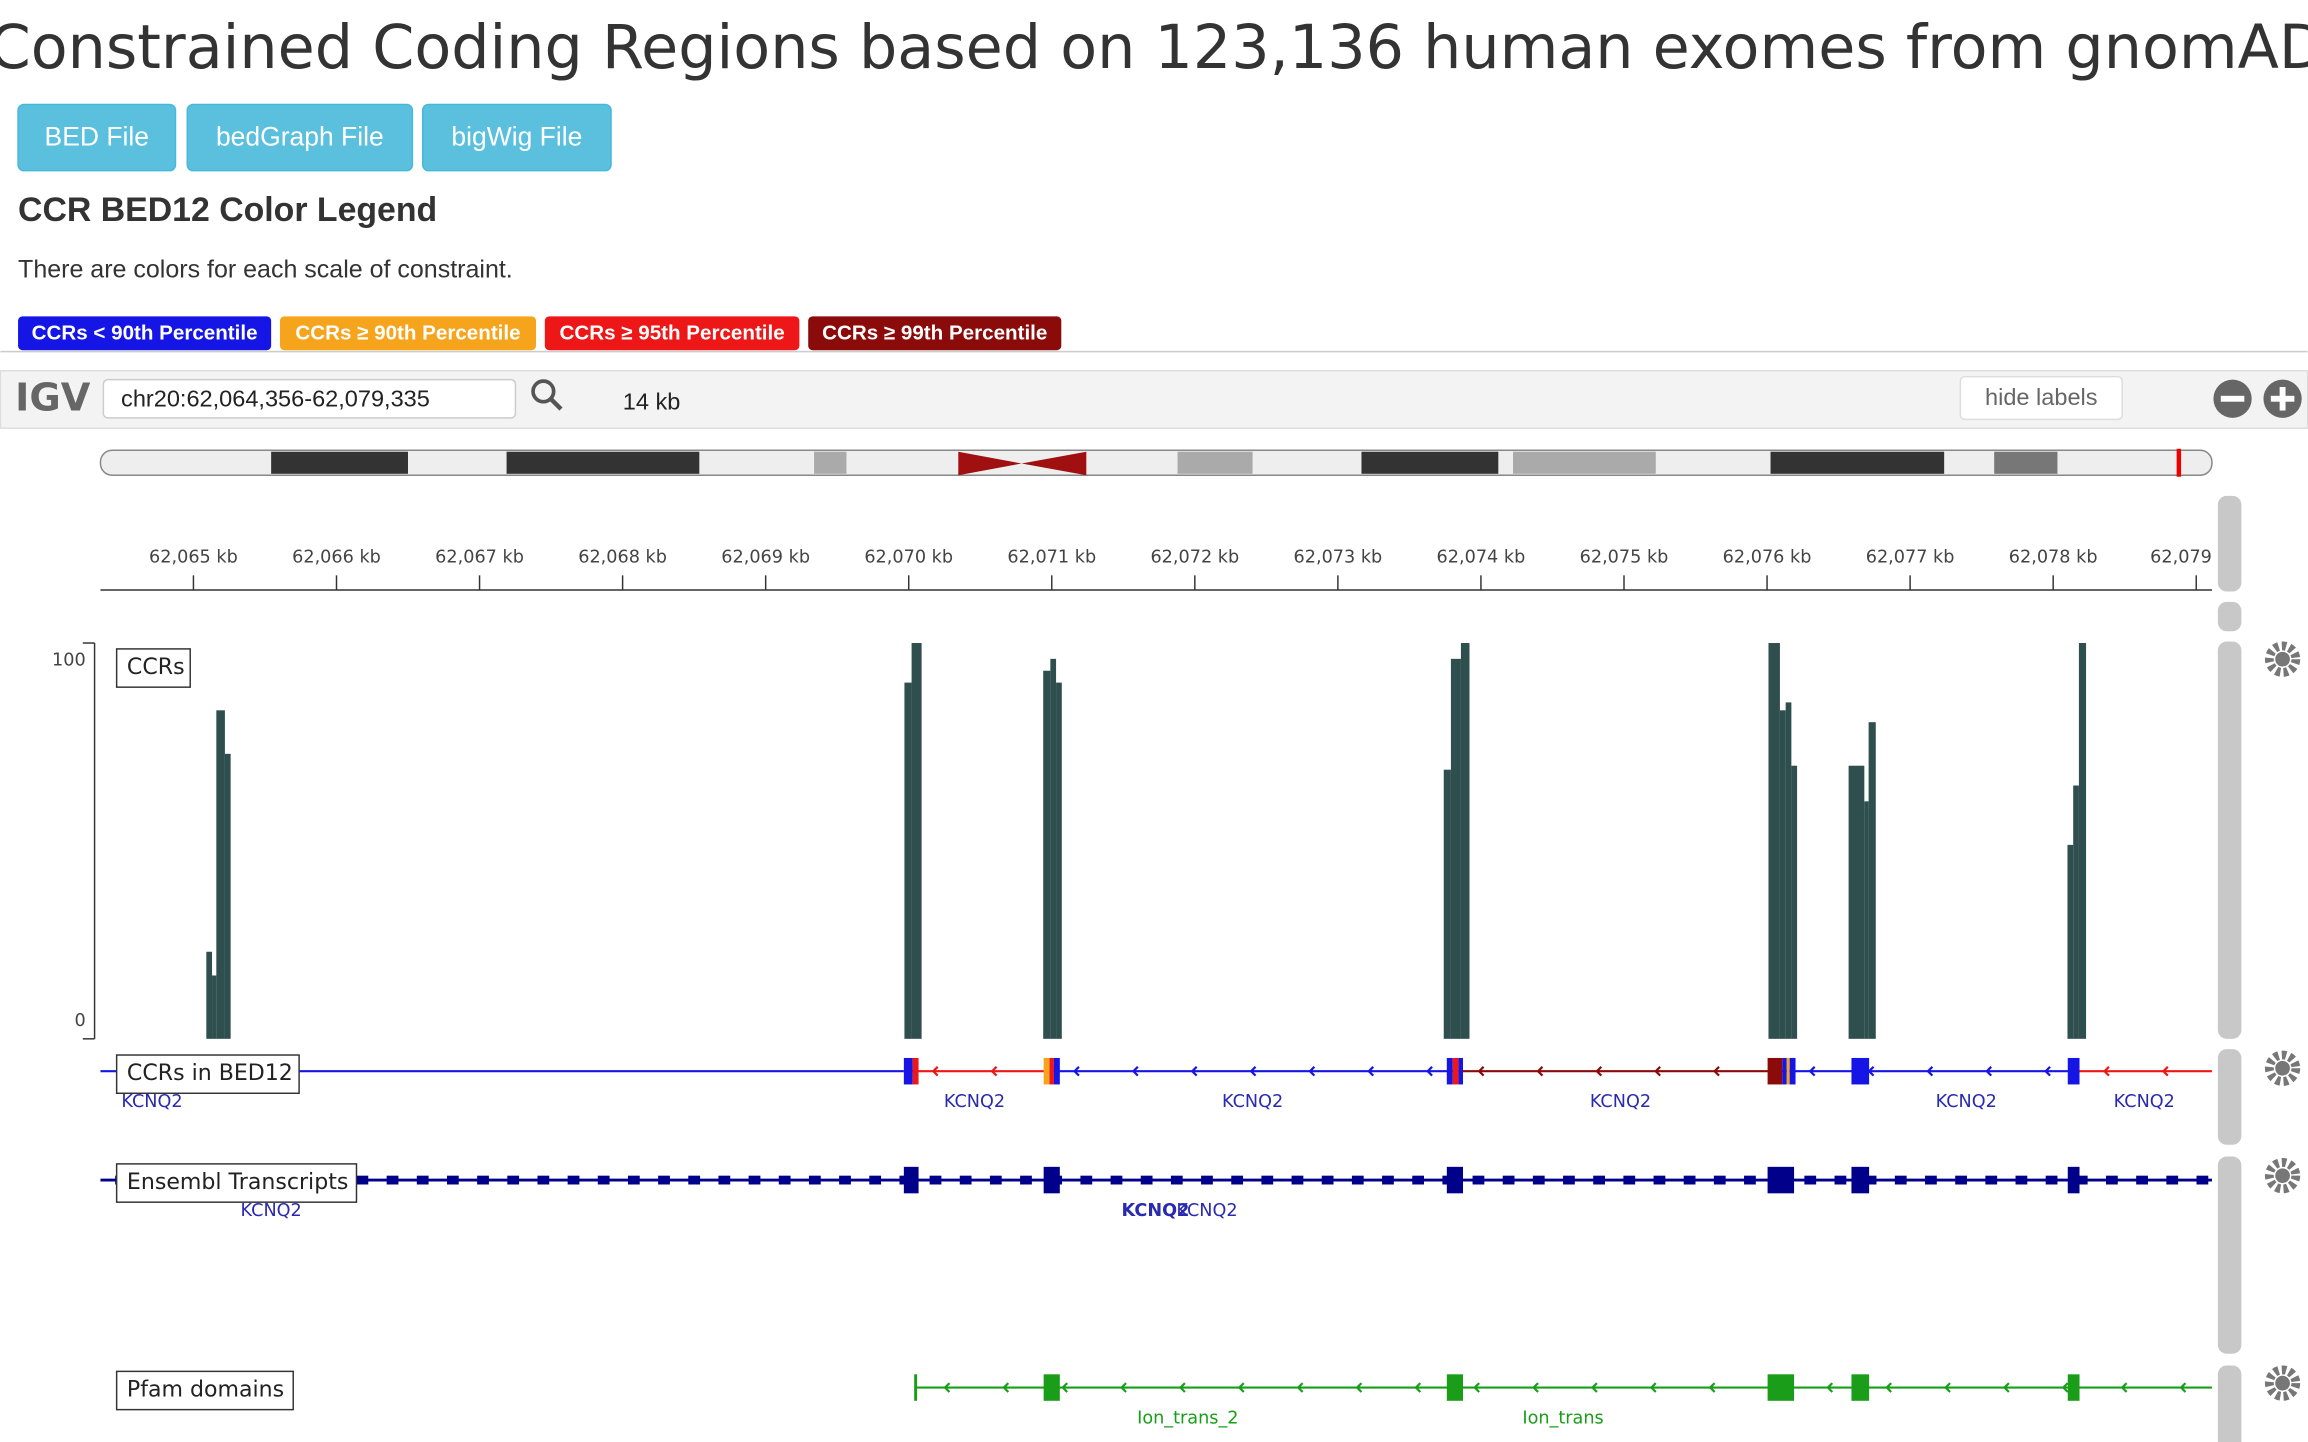 The image size is (2308, 1442). What do you see at coordinates (53, 398) in the screenshot?
I see `igv-logo: IGV` at bounding box center [53, 398].